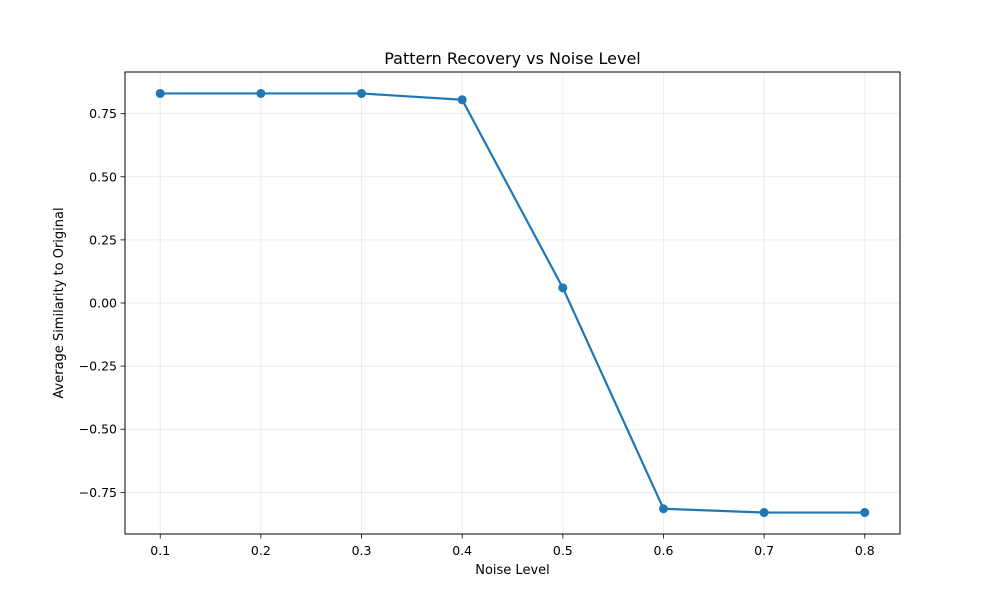 The image size is (1000, 600). I want to click on y-tick-label: 0.00, so click(103, 303).